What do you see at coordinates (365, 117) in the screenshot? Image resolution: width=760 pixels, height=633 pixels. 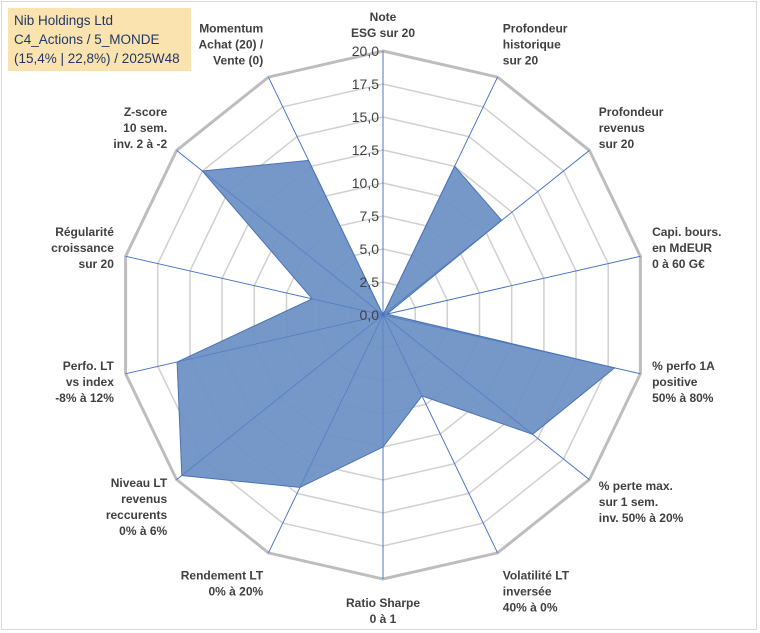 I see `radial-tick-label: 15,0` at bounding box center [365, 117].